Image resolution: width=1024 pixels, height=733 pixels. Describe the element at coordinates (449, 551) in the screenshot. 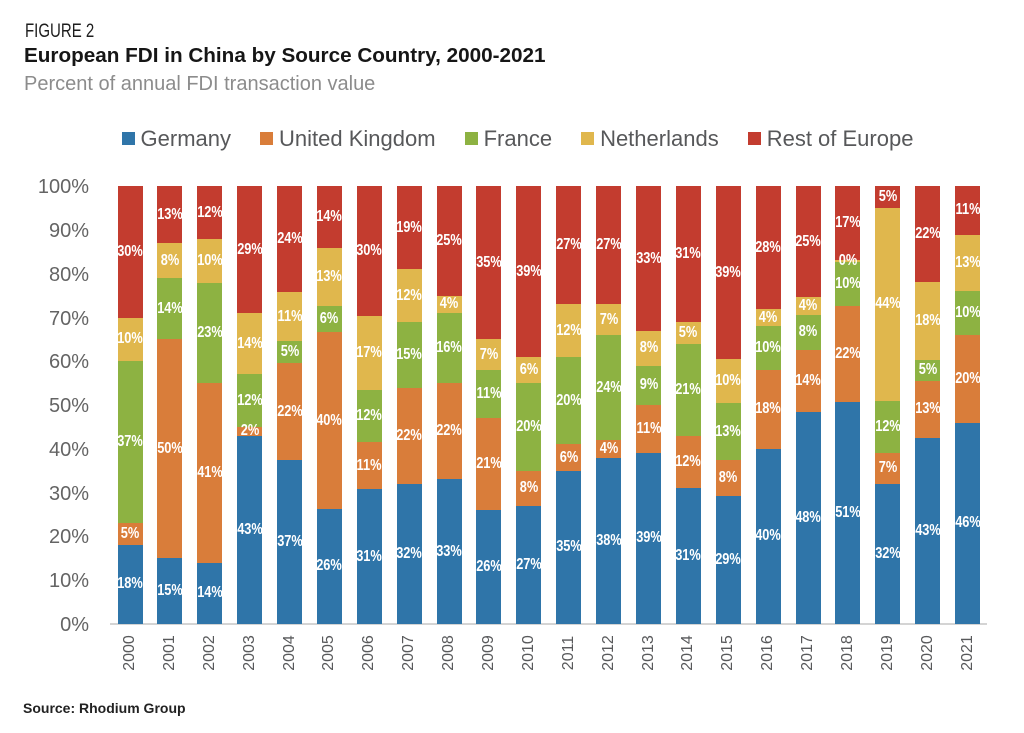

I see `bar-segment-germany: 33%` at that location.